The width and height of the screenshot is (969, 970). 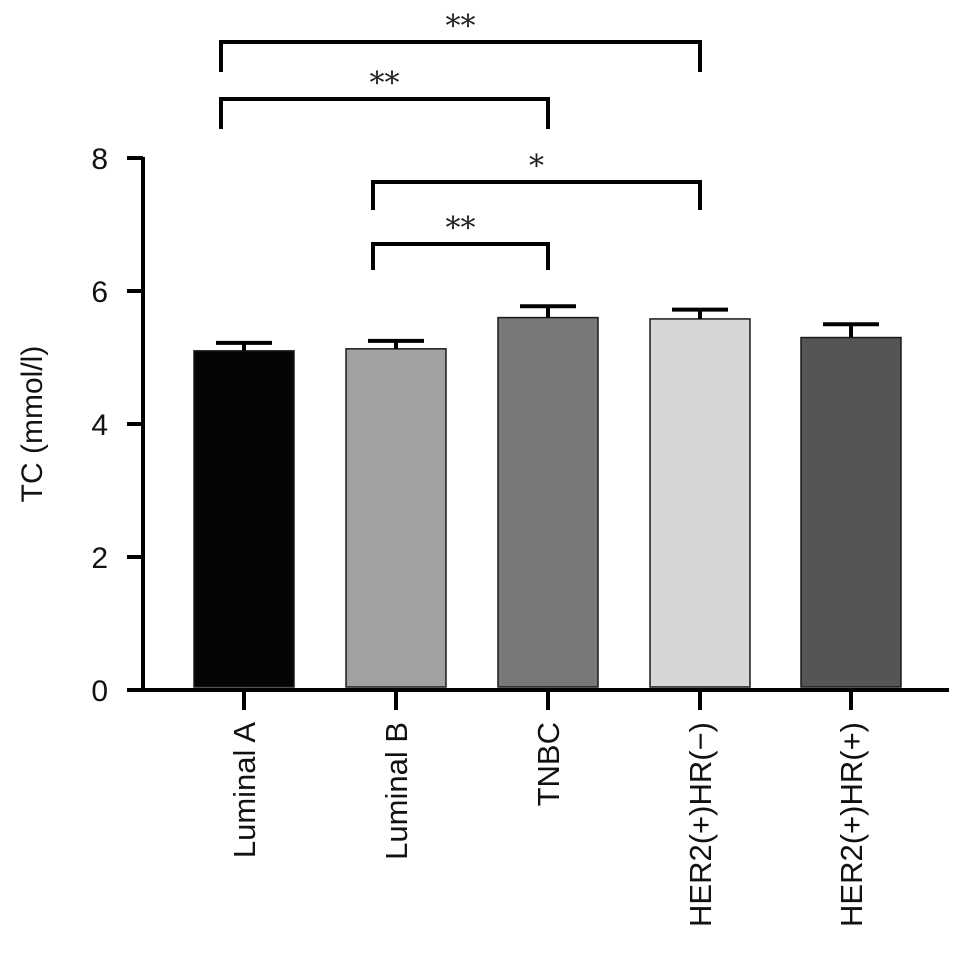 What do you see at coordinates (460, 139) in the screenshot?
I see `significance-brackets: *******` at bounding box center [460, 139].